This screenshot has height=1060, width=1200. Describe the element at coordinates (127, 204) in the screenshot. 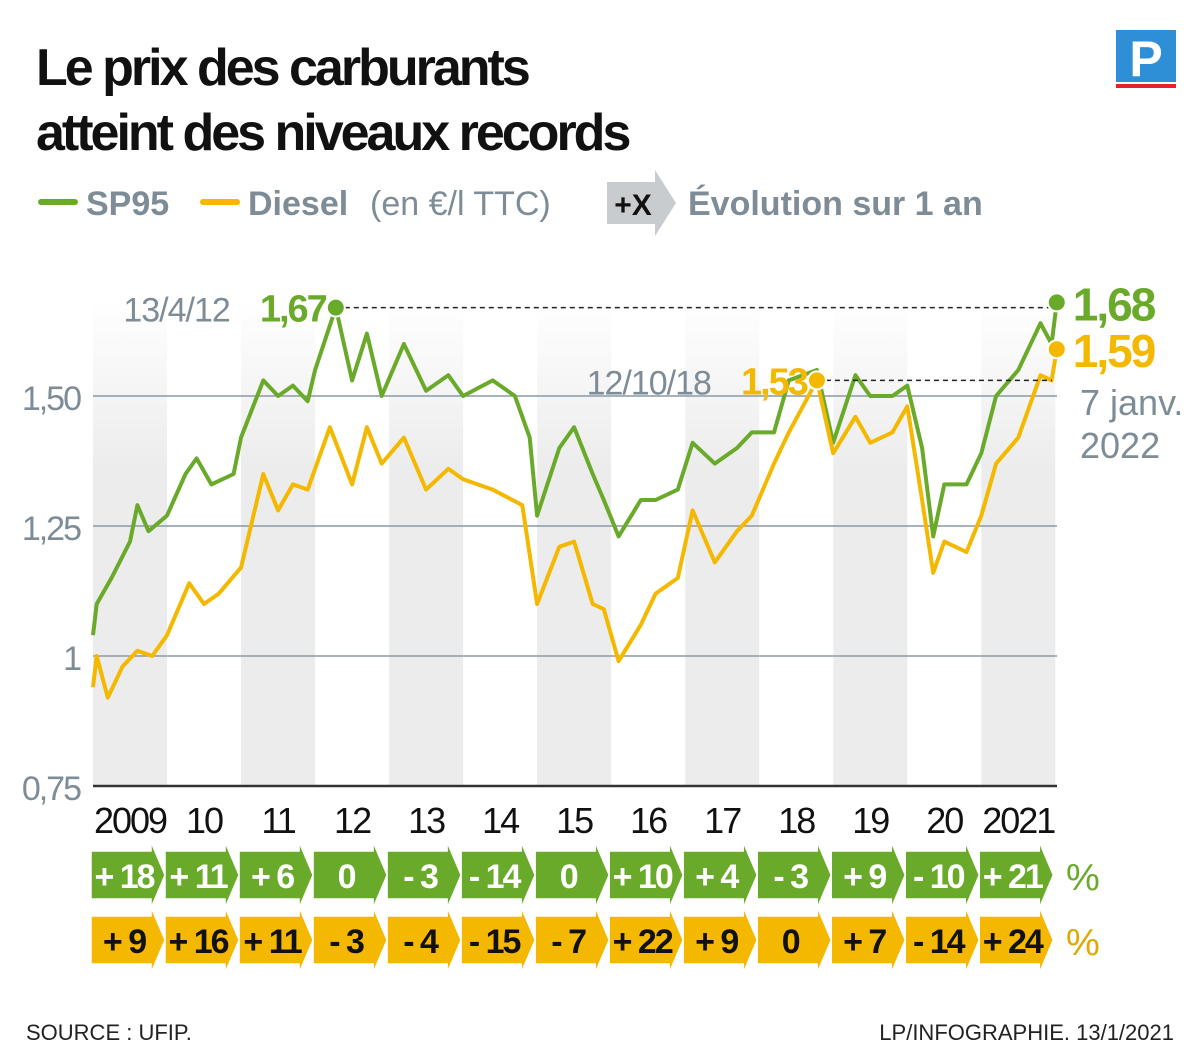

I see `legend-sp95: SP95` at that location.